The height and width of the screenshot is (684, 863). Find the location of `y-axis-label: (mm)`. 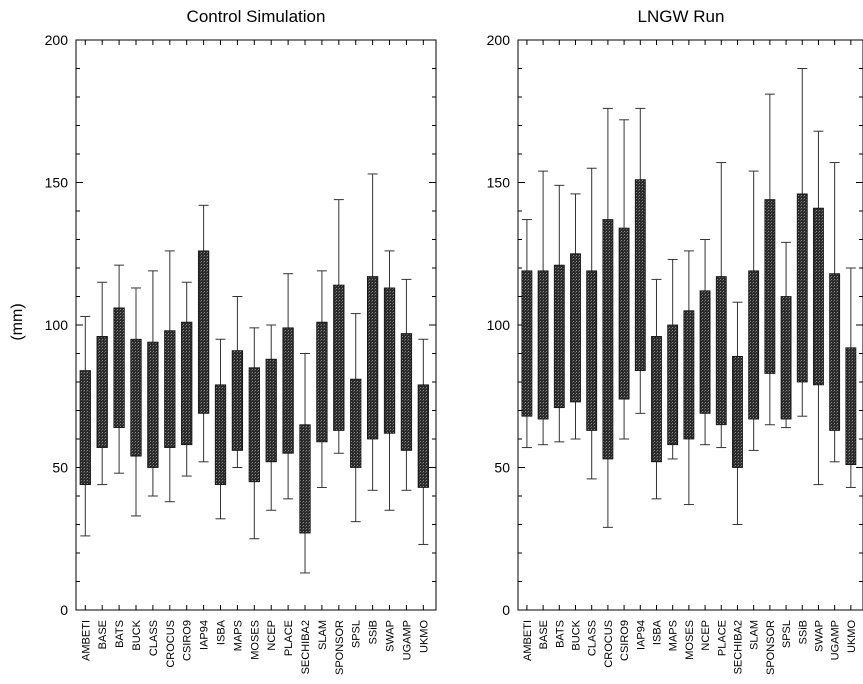

y-axis-label: (mm) is located at coordinates (17, 321).